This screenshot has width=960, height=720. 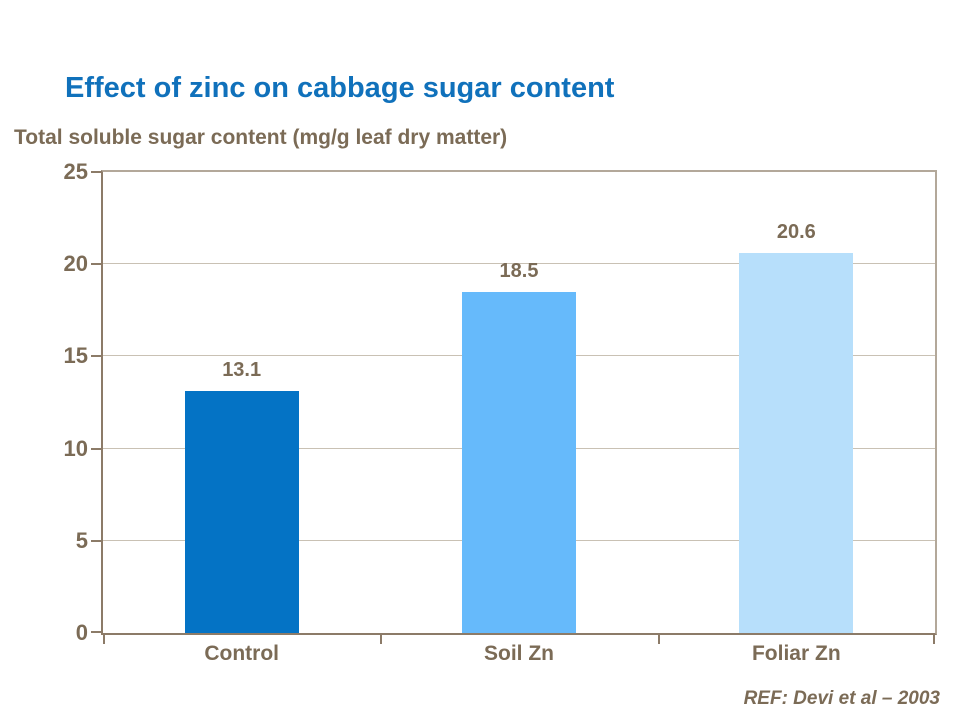 What do you see at coordinates (340, 88) in the screenshot?
I see `chart-title: Effect of zinc on cabbage sugar content` at bounding box center [340, 88].